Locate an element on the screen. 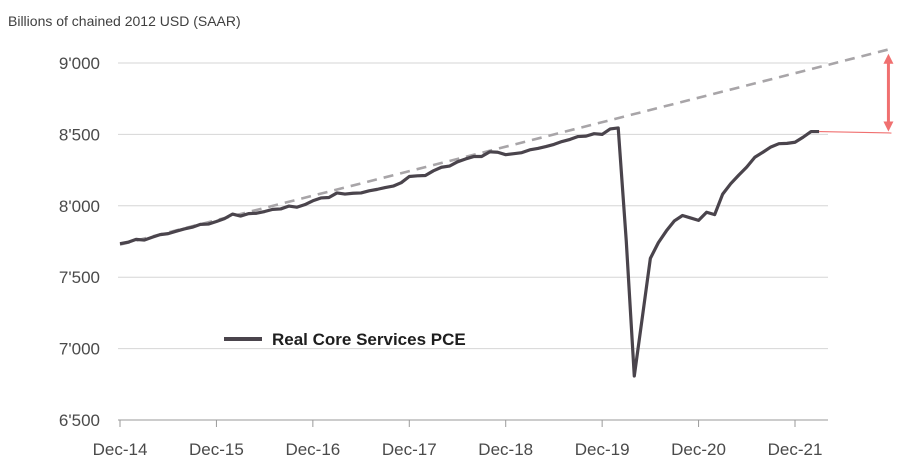 Image resolution: width=916 pixels, height=472 pixels. y-tick-label: 7'000 is located at coordinates (79, 349).